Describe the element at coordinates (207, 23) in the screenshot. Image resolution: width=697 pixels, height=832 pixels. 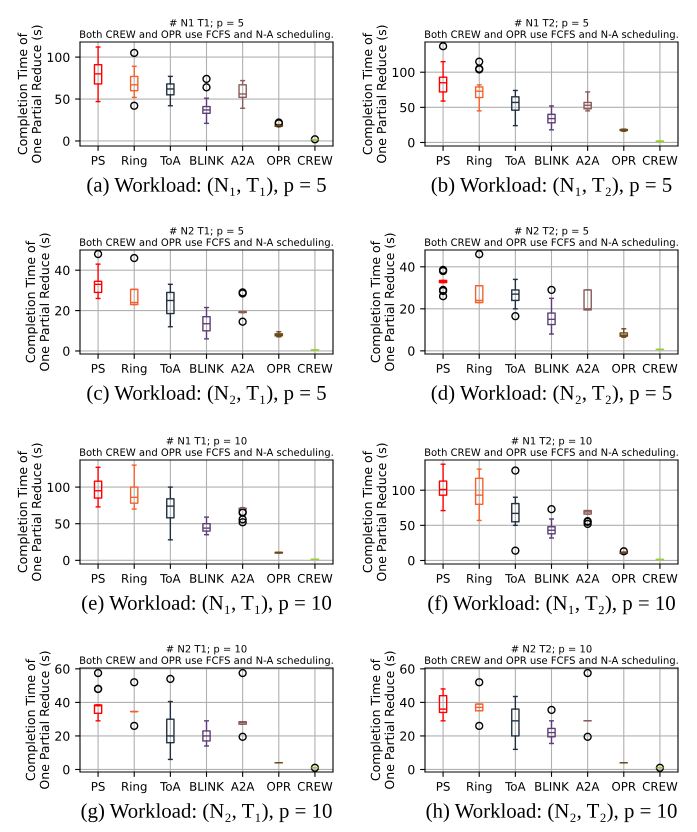
I see `chart-title: # N1 T1; p = 5` at that location.